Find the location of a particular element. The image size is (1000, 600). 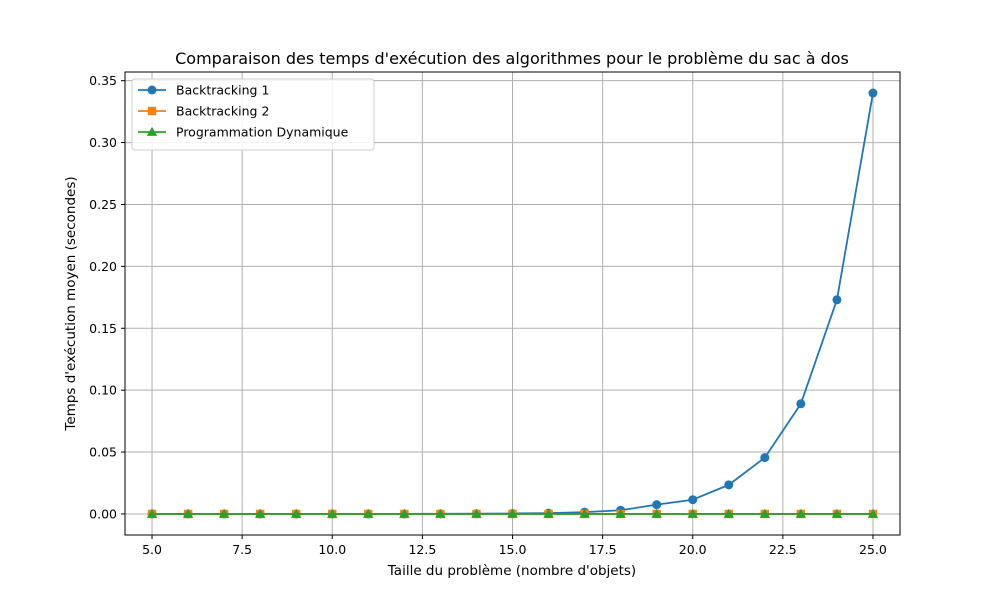

legend-item: Backtracking 1 is located at coordinates (203, 90).